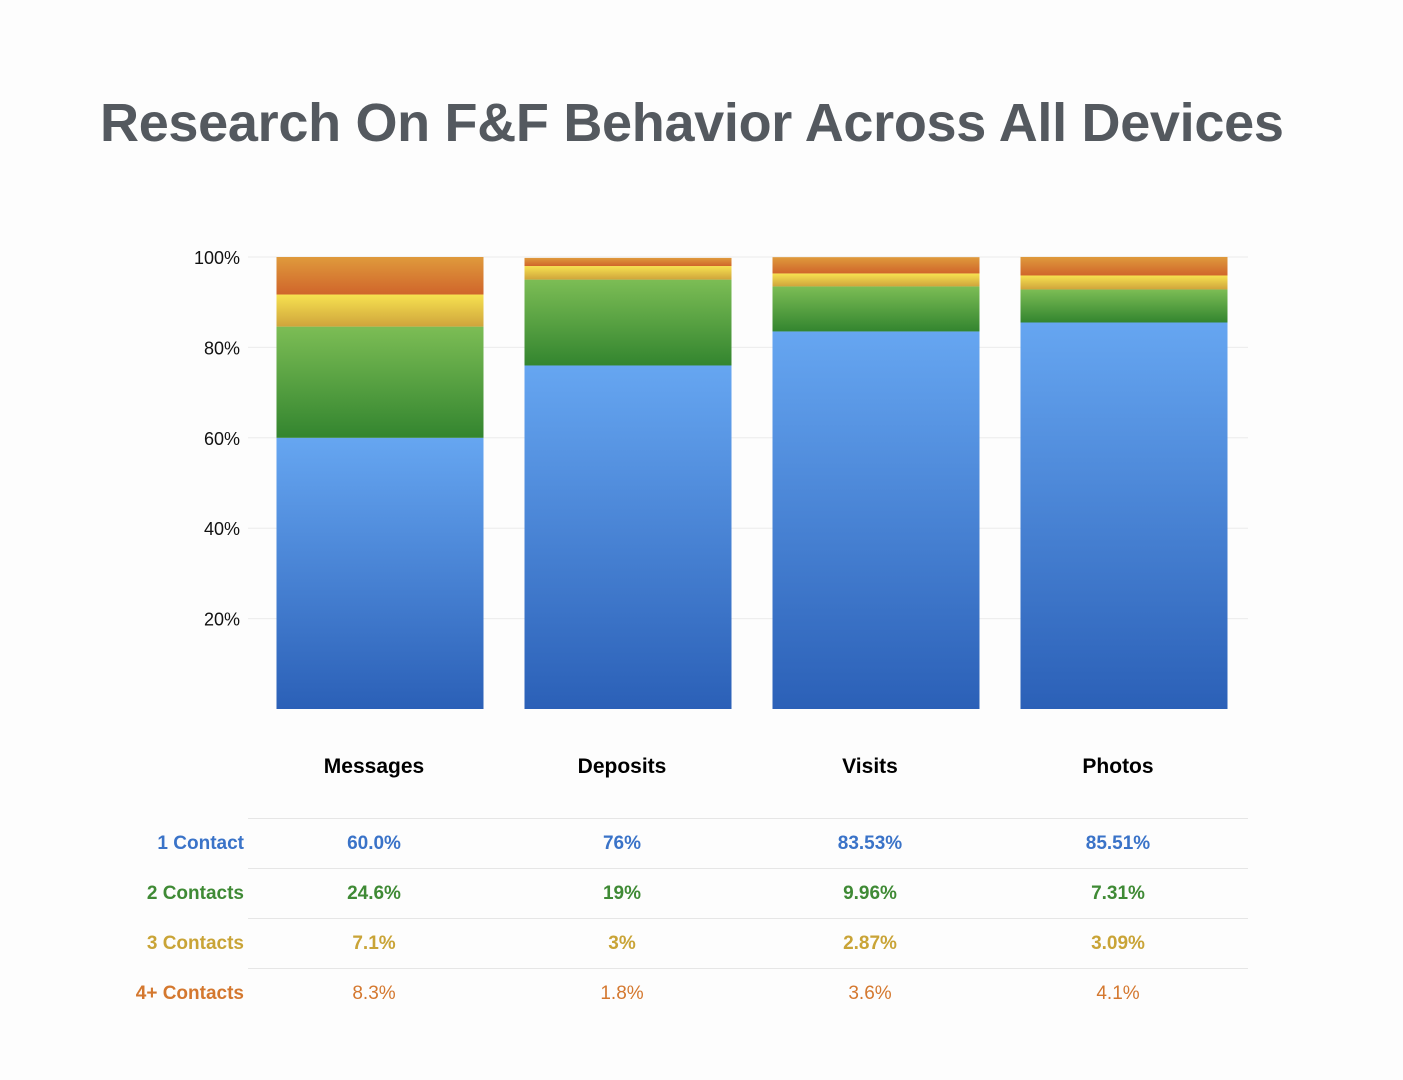 The image size is (1403, 1080). I want to click on table-row-4-contacts: 4+ Contacts 8.3% 1.8% 3.6% 4.1%, so click(701, 993).